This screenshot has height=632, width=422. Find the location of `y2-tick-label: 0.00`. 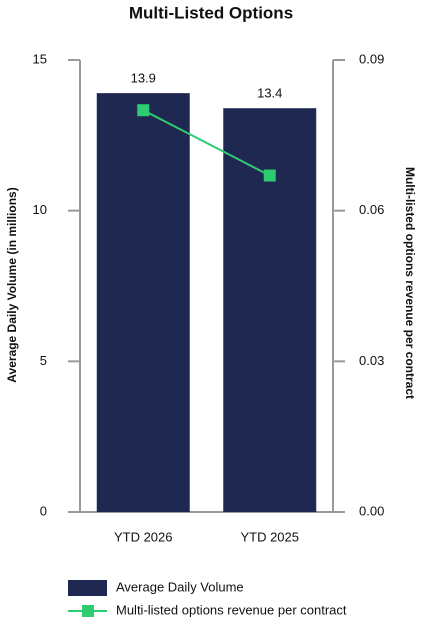

y2-tick-label: 0.00 is located at coordinates (371, 510).